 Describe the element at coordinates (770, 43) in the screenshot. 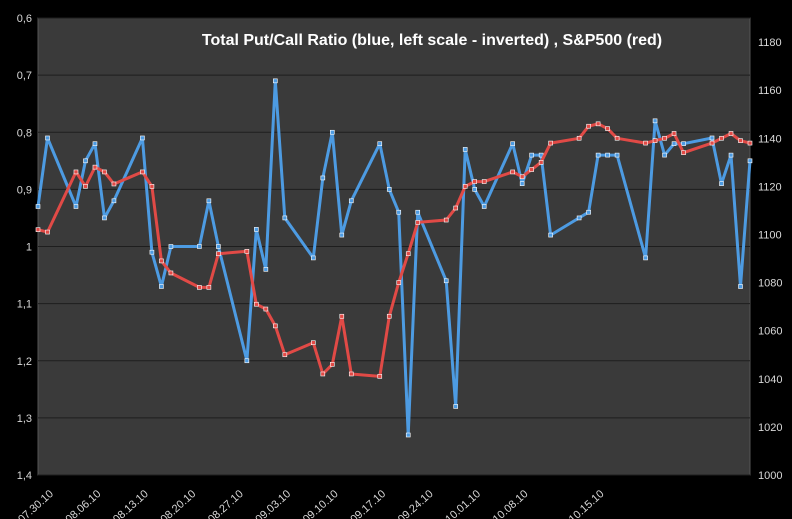

I see `right-tick-label: 1180` at that location.